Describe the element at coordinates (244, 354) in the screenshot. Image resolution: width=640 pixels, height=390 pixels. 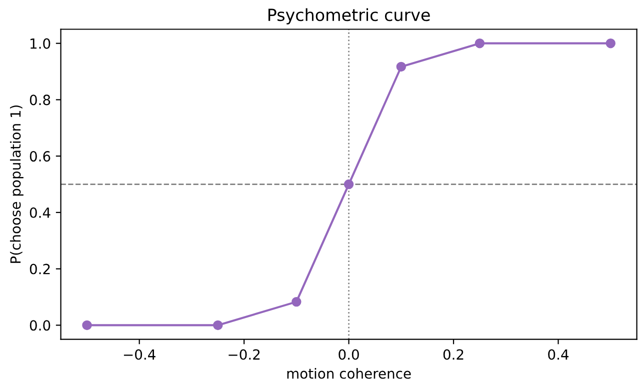
I see `x-tick-label: −0.2` at that location.